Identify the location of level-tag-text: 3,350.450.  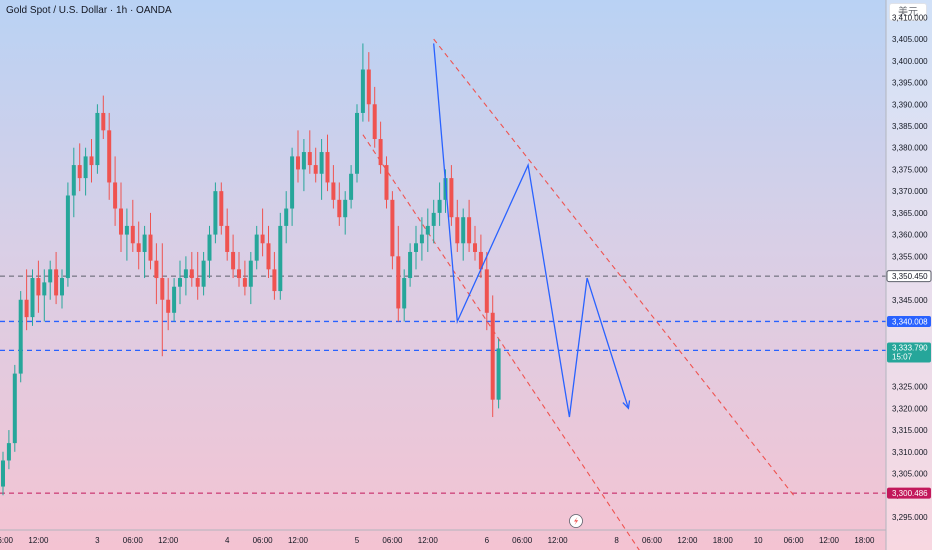
(910, 276).